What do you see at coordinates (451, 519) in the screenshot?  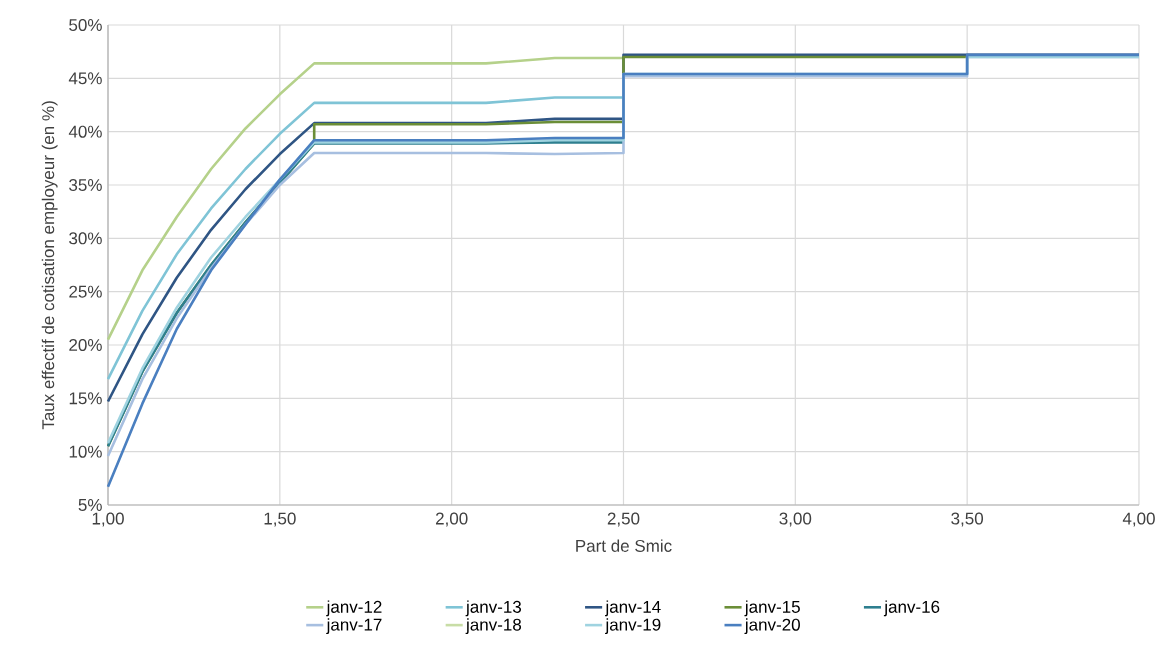 I see `x-tick-label: 2,00` at bounding box center [451, 519].